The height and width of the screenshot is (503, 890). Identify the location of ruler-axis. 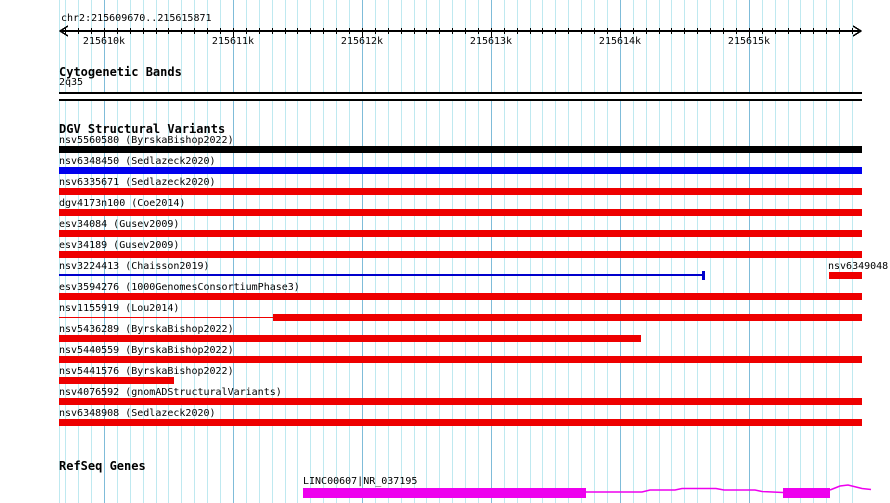
(460, 31).